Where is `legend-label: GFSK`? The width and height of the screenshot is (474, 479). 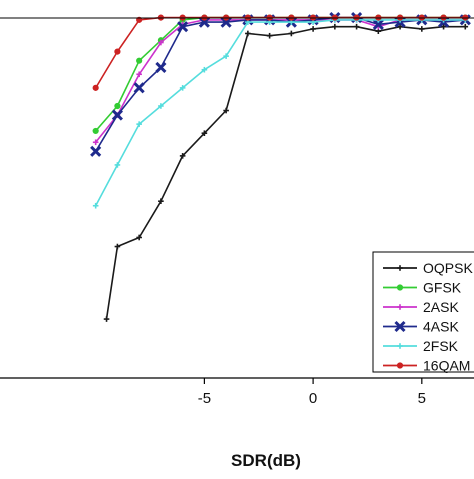
legend-label: GFSK is located at coordinates (442, 288).